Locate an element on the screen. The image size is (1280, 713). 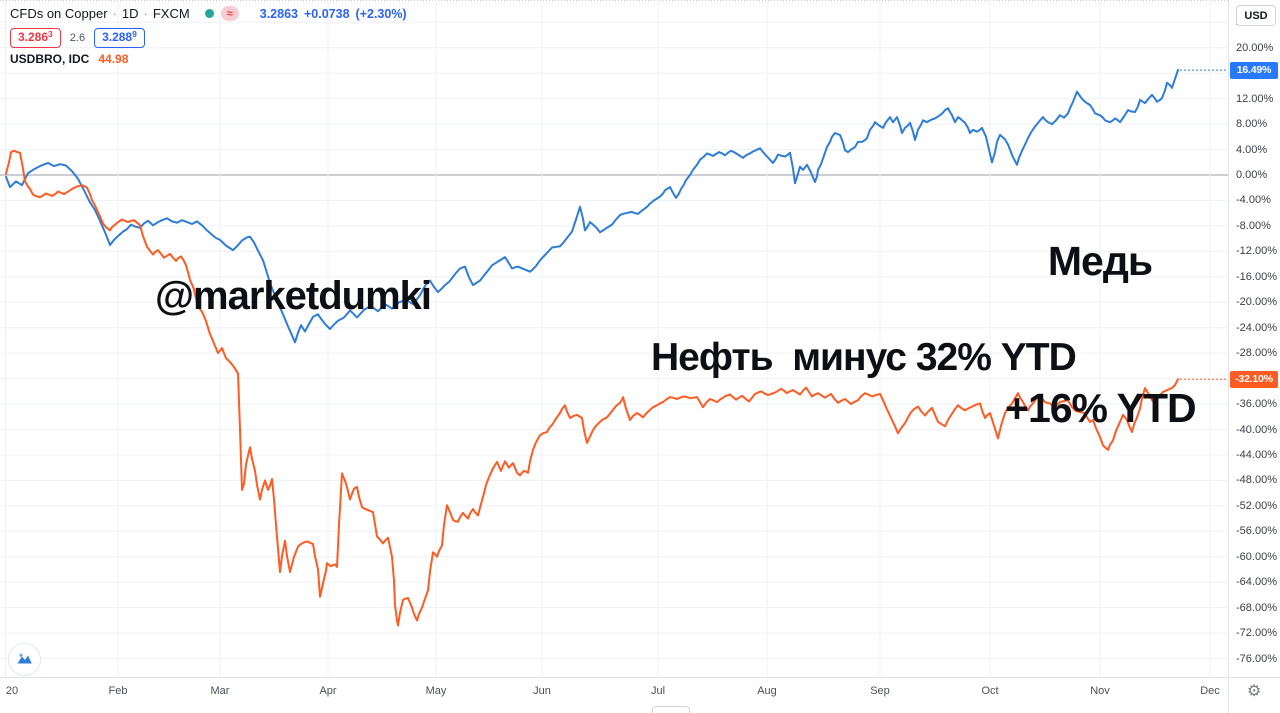
annotation-copper: Медь +16% YTD is located at coordinates (1101, 335).